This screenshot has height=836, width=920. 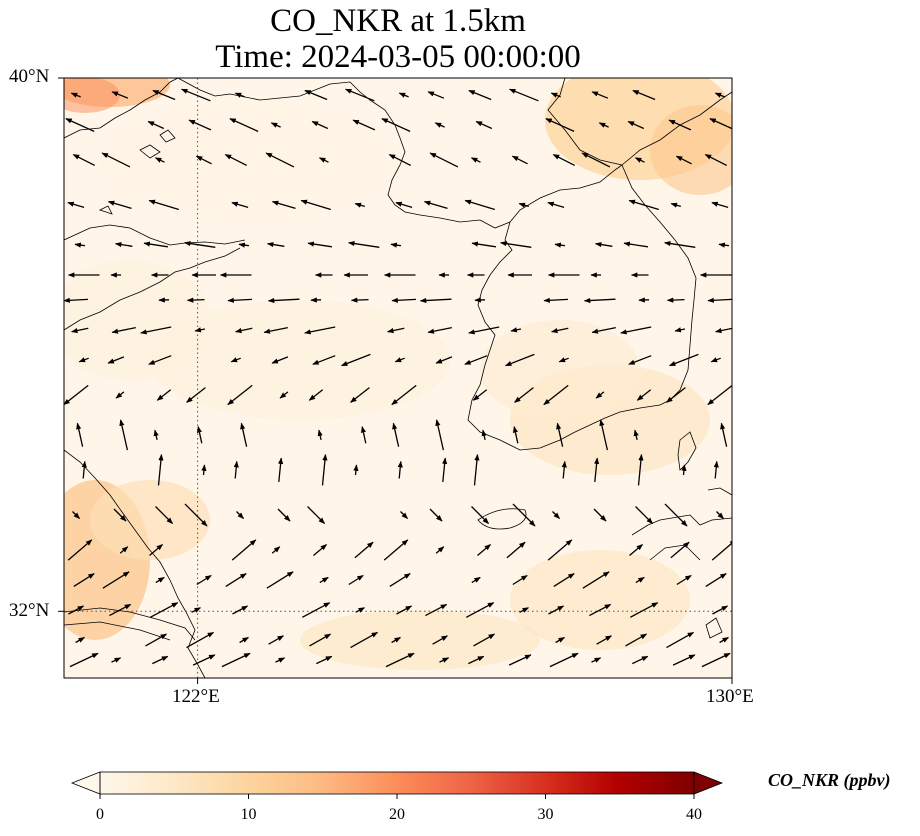 What do you see at coordinates (397, 785) in the screenshot?
I see `colorbar` at bounding box center [397, 785].